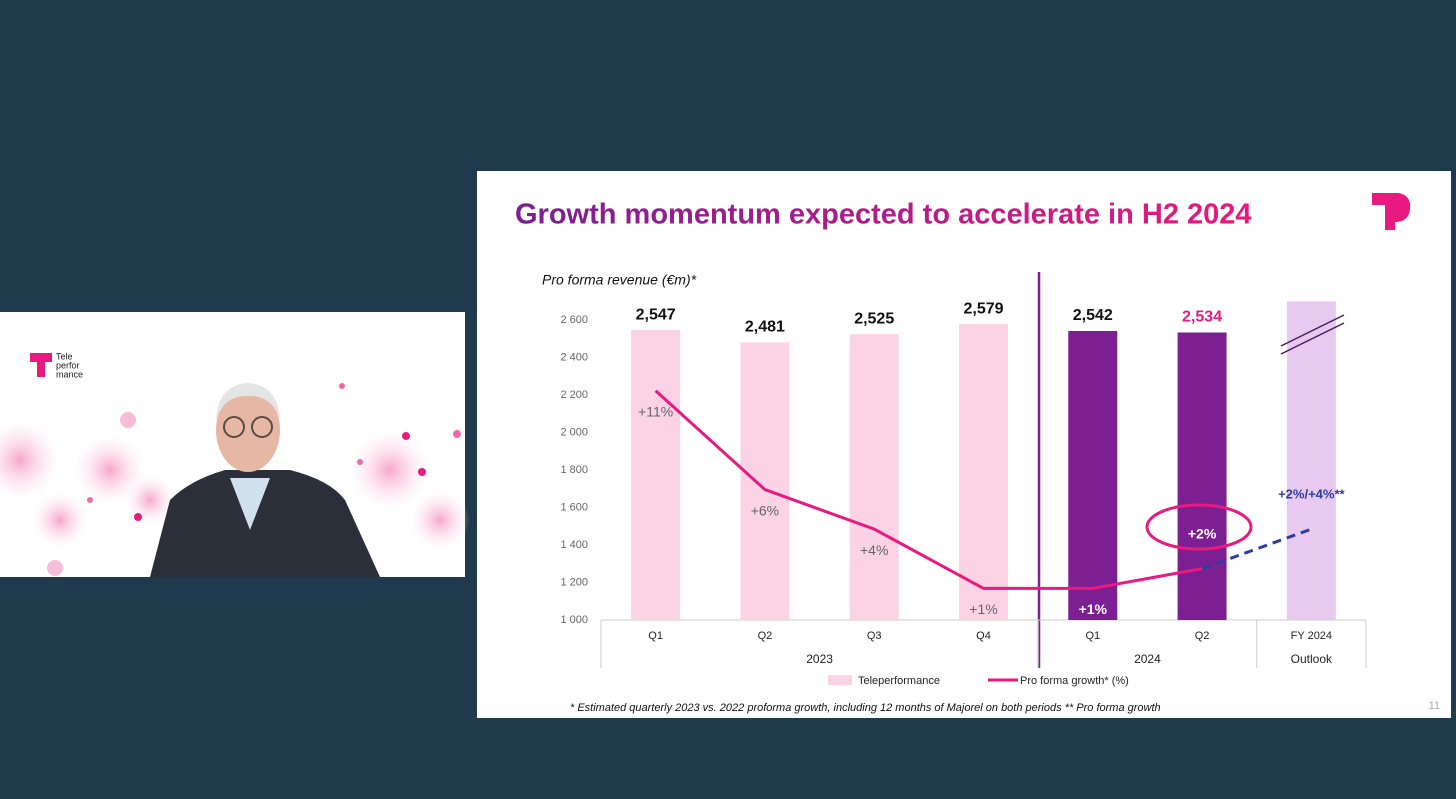  I want to click on legend-label: Teleperformance, so click(899, 681).